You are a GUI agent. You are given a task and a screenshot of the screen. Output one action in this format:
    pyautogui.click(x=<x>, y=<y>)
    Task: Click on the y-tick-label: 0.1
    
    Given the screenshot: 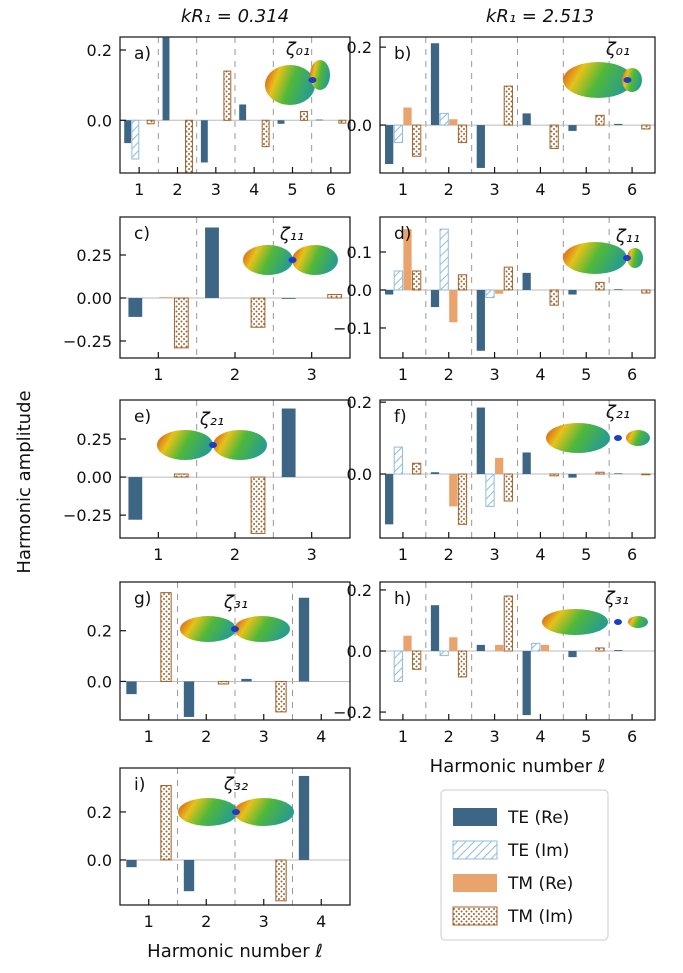 What is the action you would take?
    pyautogui.click(x=359, y=252)
    